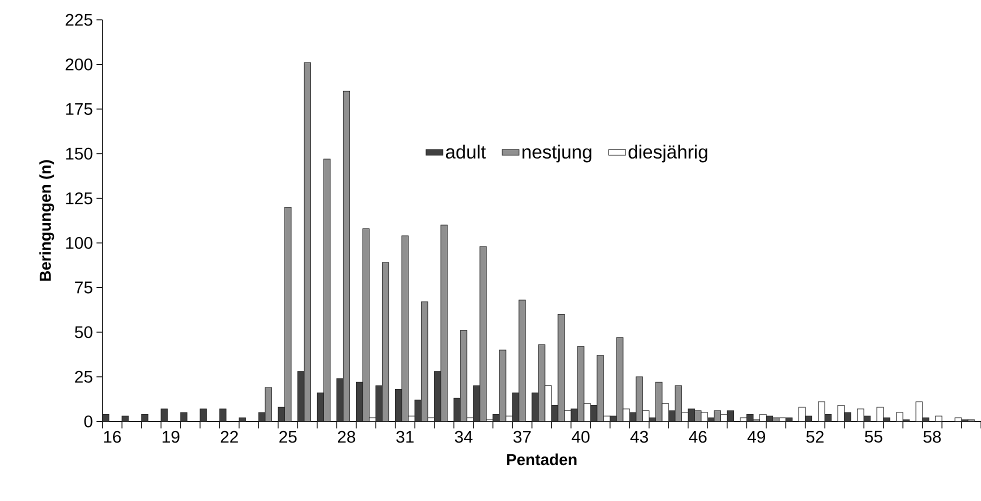  Describe the element at coordinates (932, 436) in the screenshot. I see `x-tick-label: 58` at that location.